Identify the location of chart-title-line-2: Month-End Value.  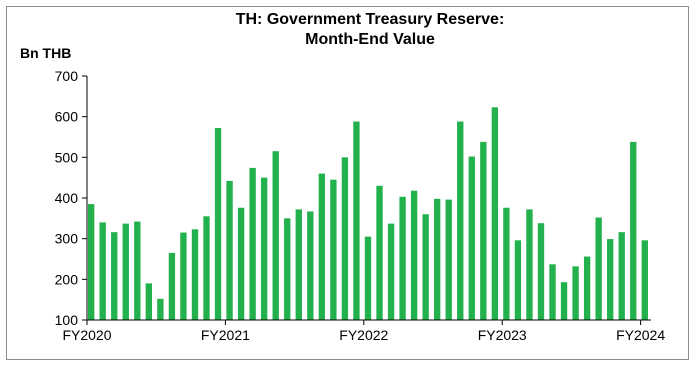
(370, 39).